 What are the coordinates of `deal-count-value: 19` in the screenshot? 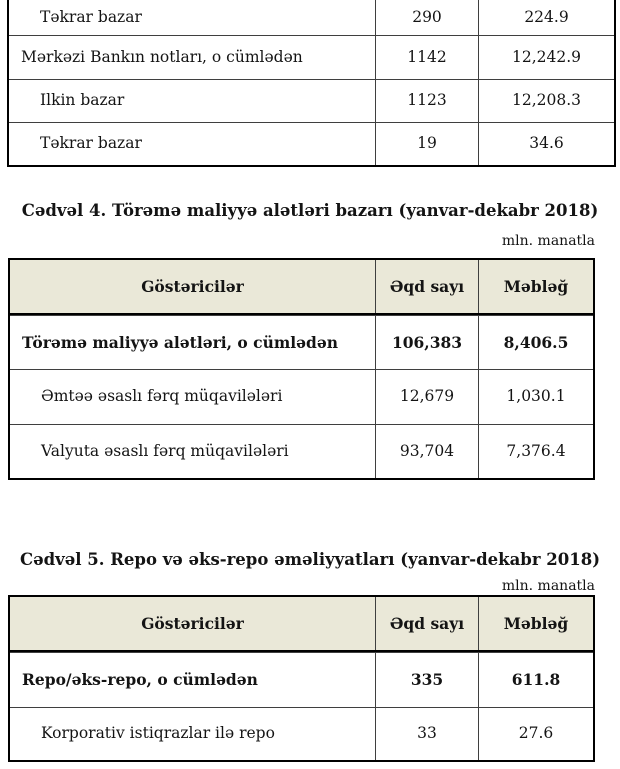 It's located at (426, 144).